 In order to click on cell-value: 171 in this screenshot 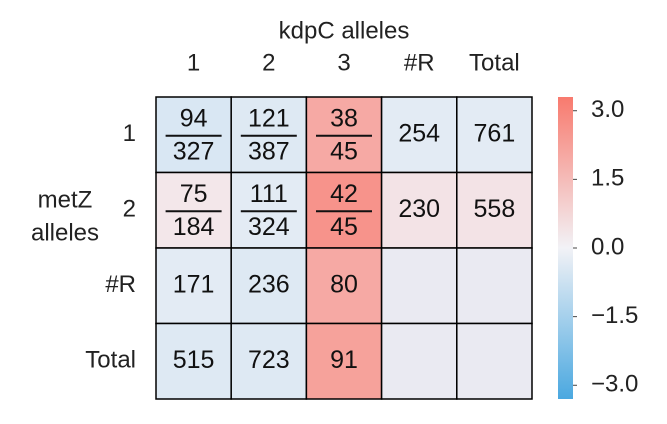, I will do `click(194, 284)`.